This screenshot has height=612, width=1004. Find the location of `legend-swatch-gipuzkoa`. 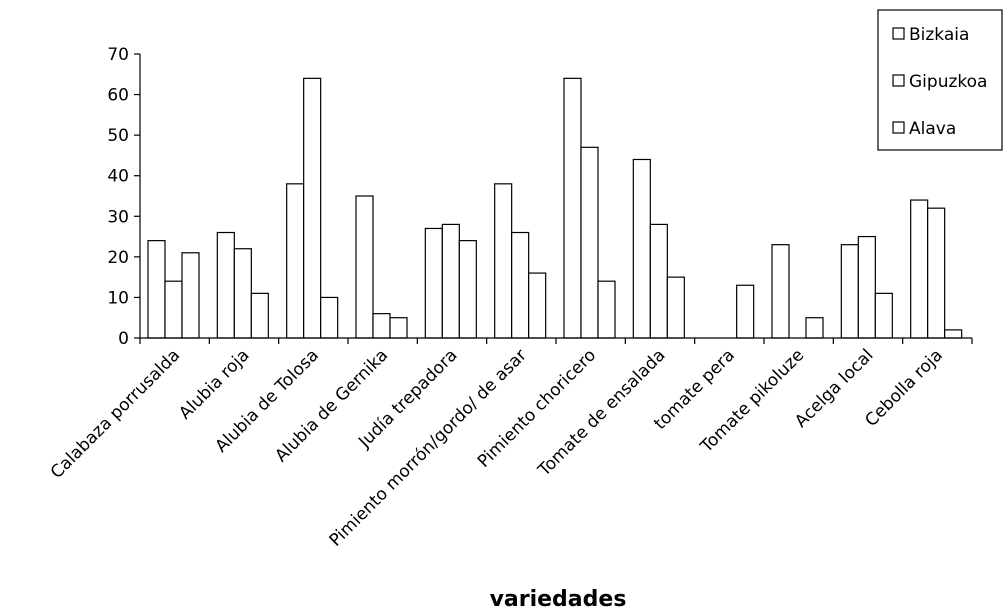

legend-swatch-gipuzkoa is located at coordinates (898, 80).